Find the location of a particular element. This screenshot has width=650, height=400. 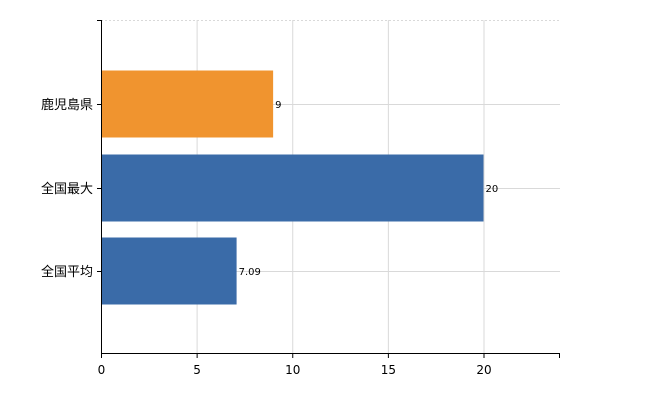

category-label-1: 全国最大 is located at coordinates (67, 189).